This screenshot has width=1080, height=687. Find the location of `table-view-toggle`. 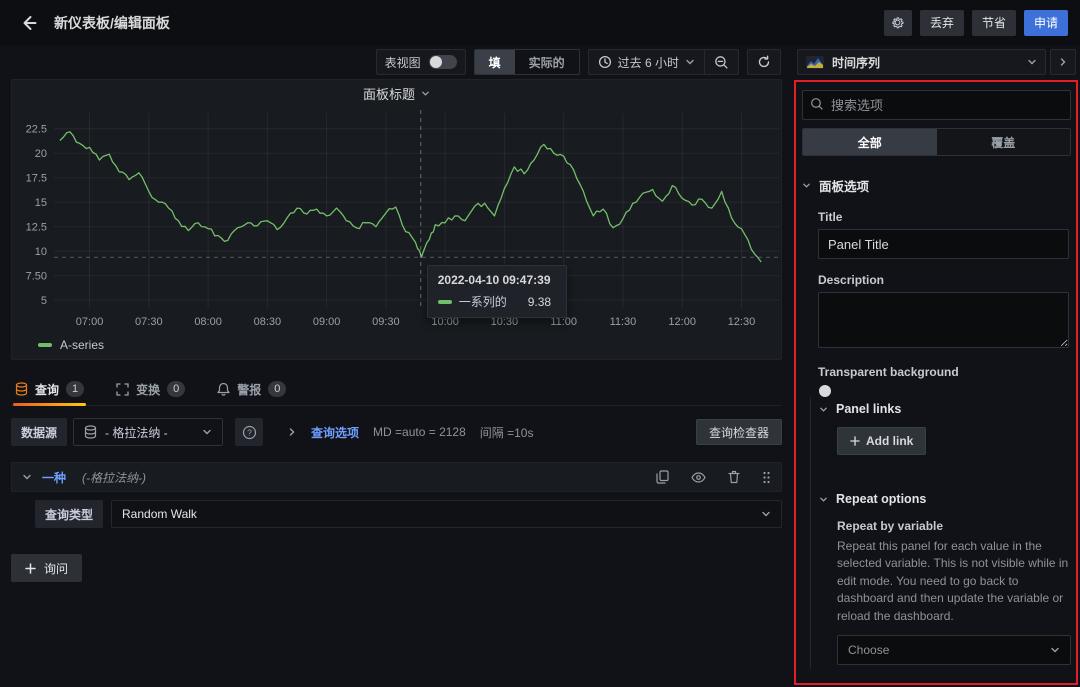

table-view-toggle is located at coordinates (442, 62).